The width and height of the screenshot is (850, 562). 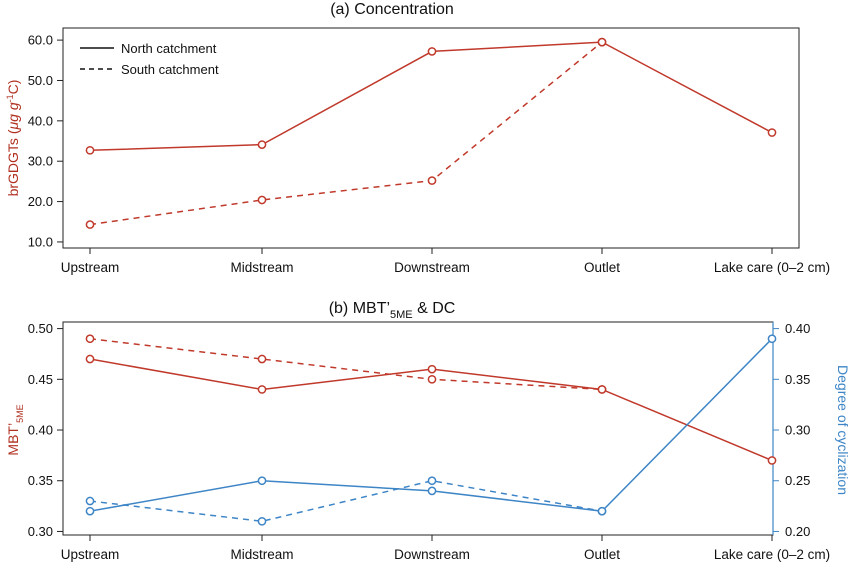 I want to click on y-tick-label: 10.0, so click(x=40, y=241).